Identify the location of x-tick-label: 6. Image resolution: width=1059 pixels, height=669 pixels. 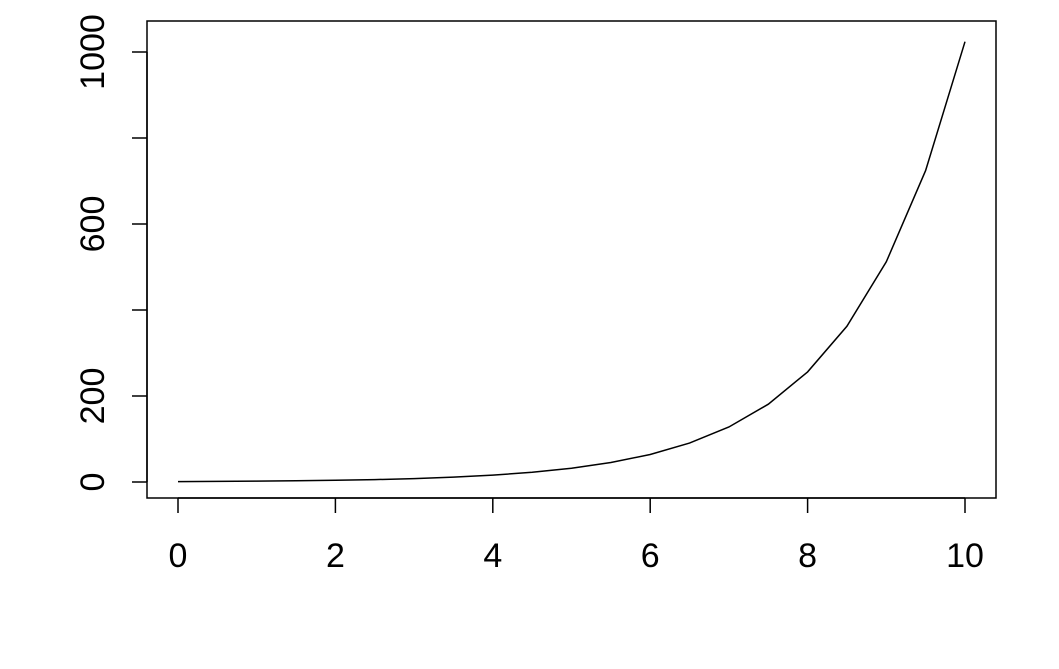
(650, 556).